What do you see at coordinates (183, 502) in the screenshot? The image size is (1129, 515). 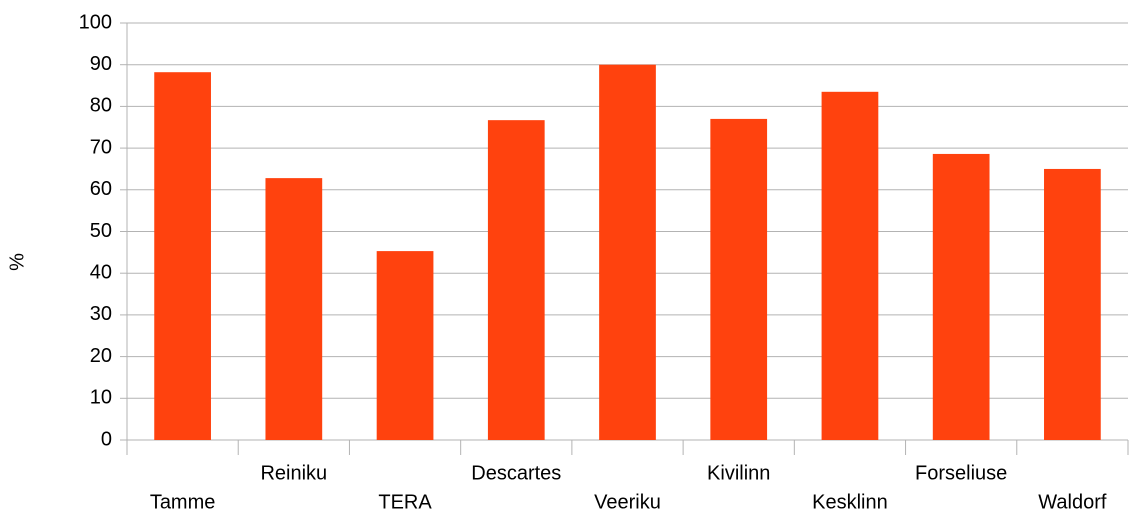 I see `x-tick-label: Tamme` at bounding box center [183, 502].